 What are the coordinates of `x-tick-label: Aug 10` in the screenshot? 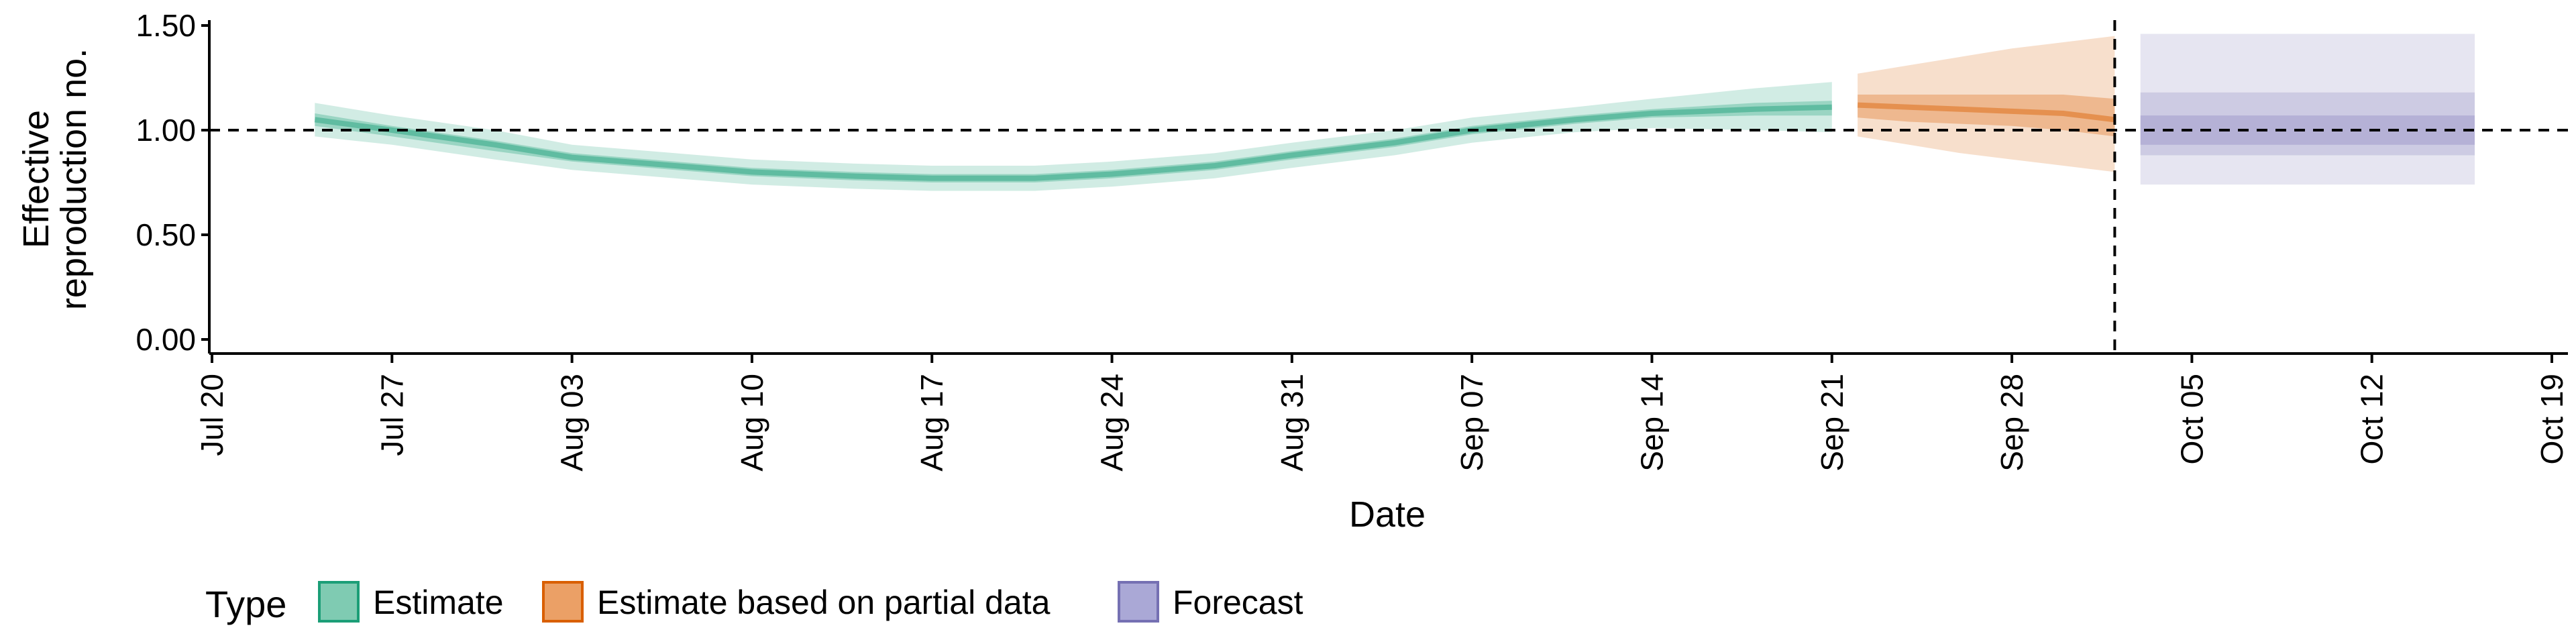 It's located at (752, 423).